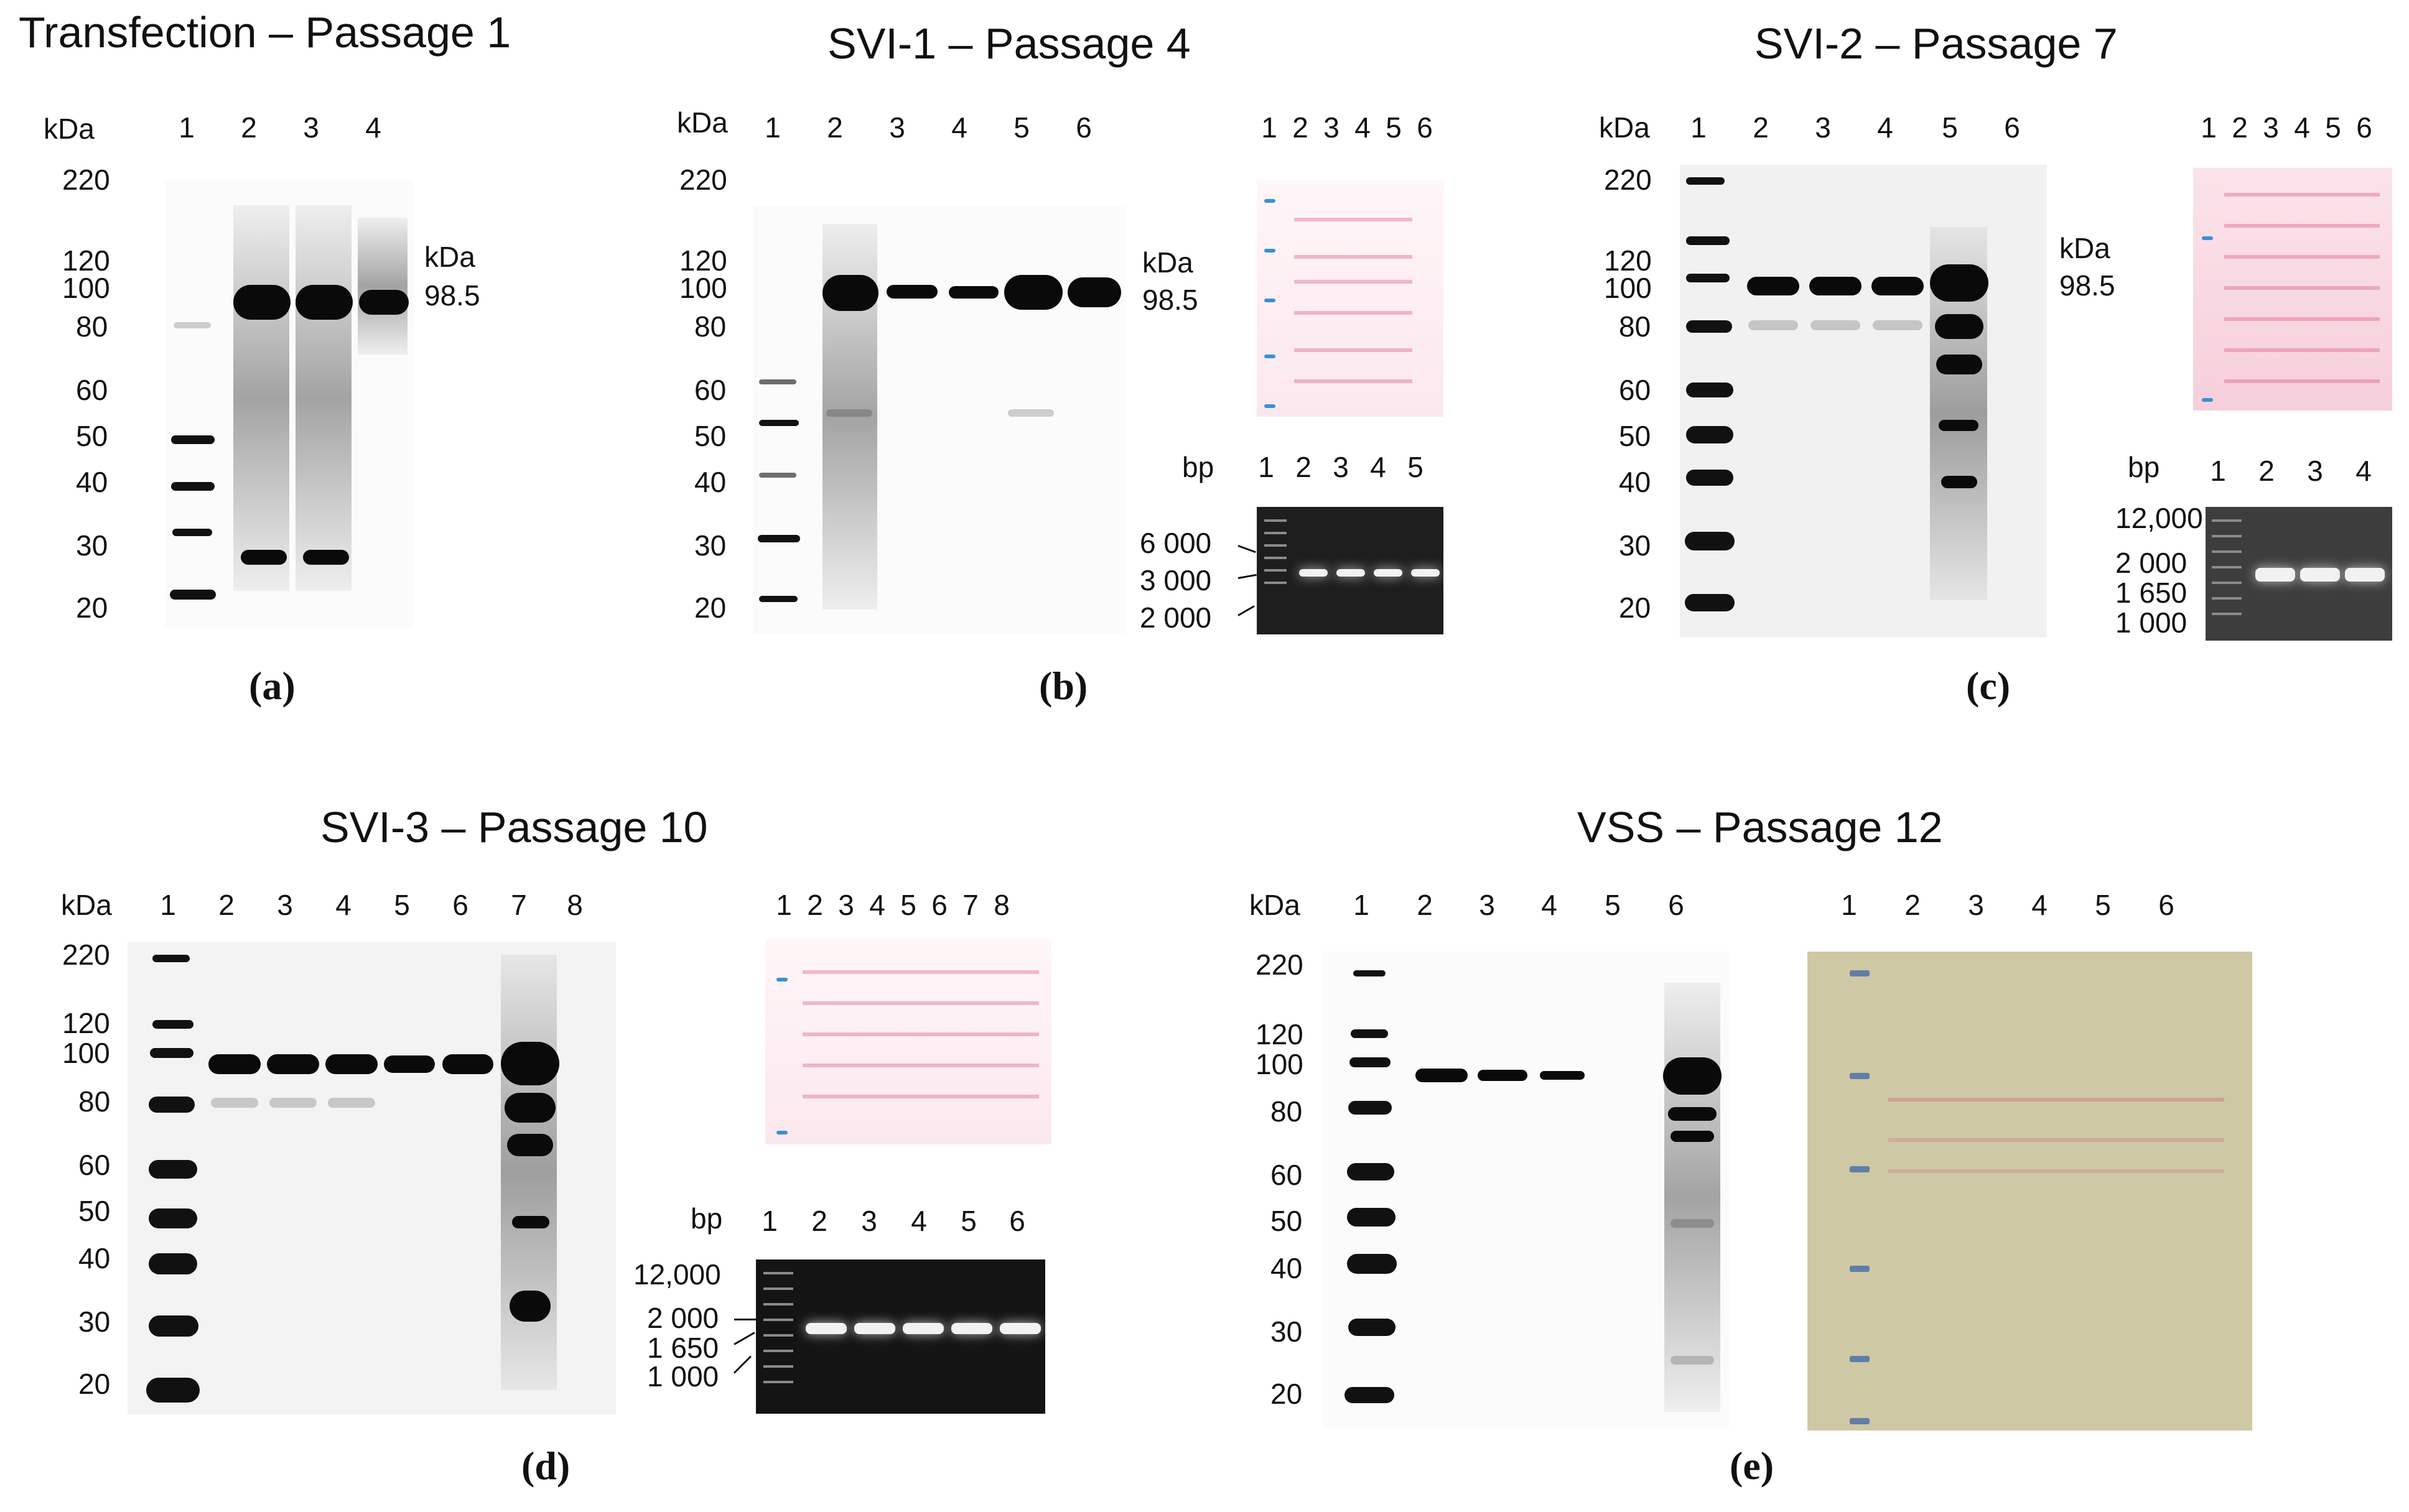  I want to click on panel-a-lane: 1, so click(187, 127).